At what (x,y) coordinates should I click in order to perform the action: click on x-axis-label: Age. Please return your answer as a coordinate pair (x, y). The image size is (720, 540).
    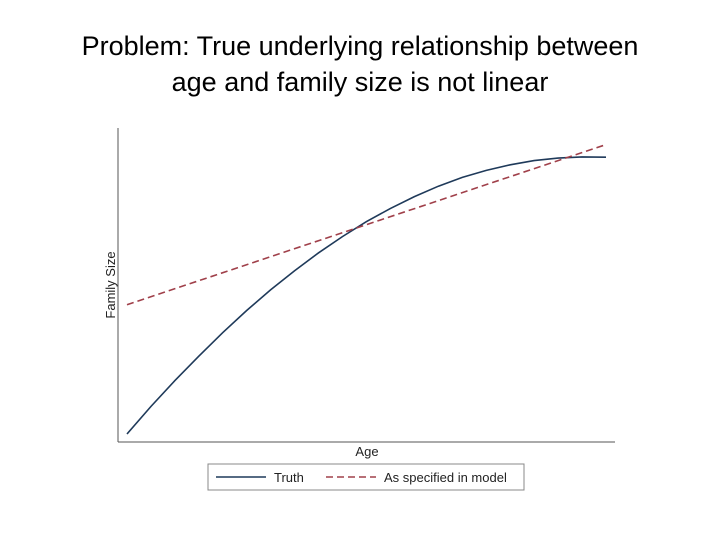
    Looking at the image, I should click on (366, 451).